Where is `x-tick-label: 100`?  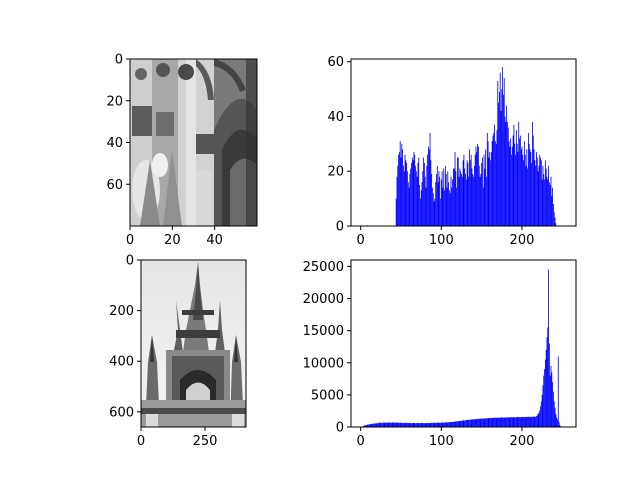 x-tick-label: 100 is located at coordinates (441, 441).